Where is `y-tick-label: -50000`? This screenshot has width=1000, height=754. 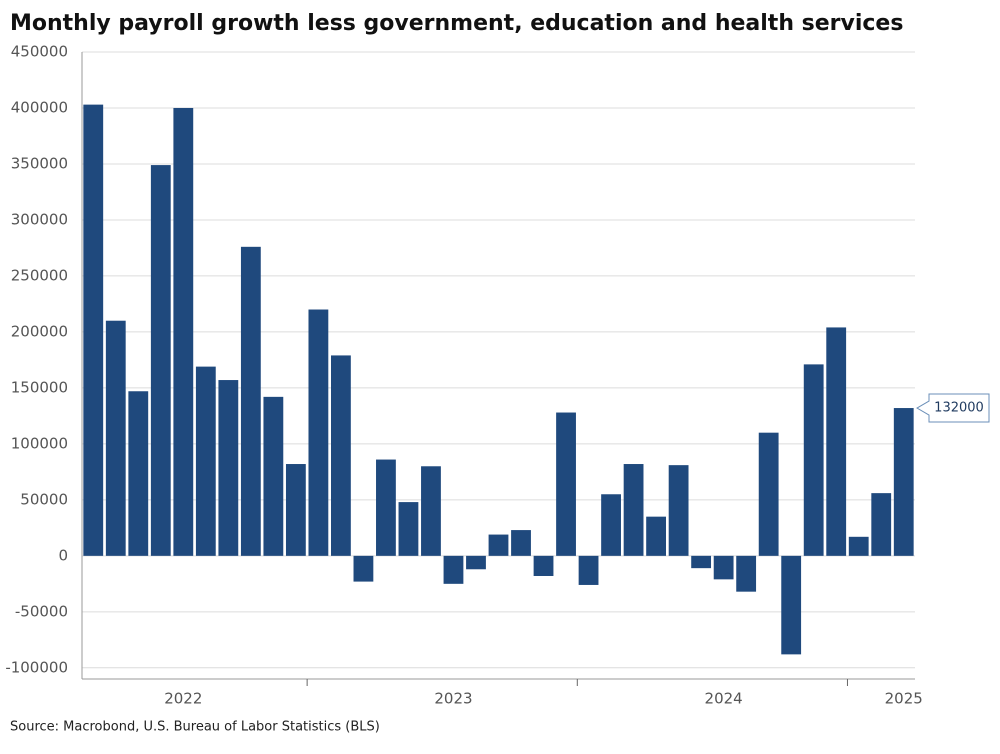 y-tick-label: -50000 is located at coordinates (41, 611).